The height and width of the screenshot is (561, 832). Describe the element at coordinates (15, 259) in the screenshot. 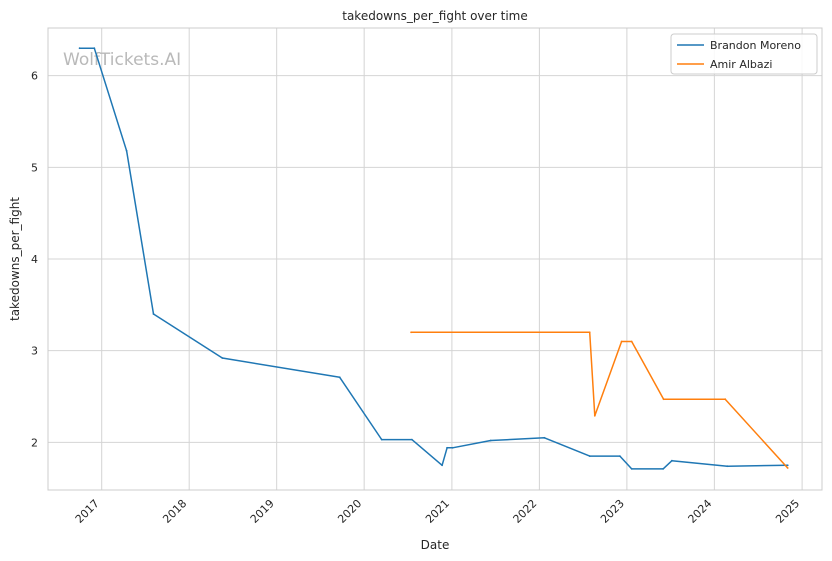

I see `y-axis-label: takedowns_per_fight` at that location.